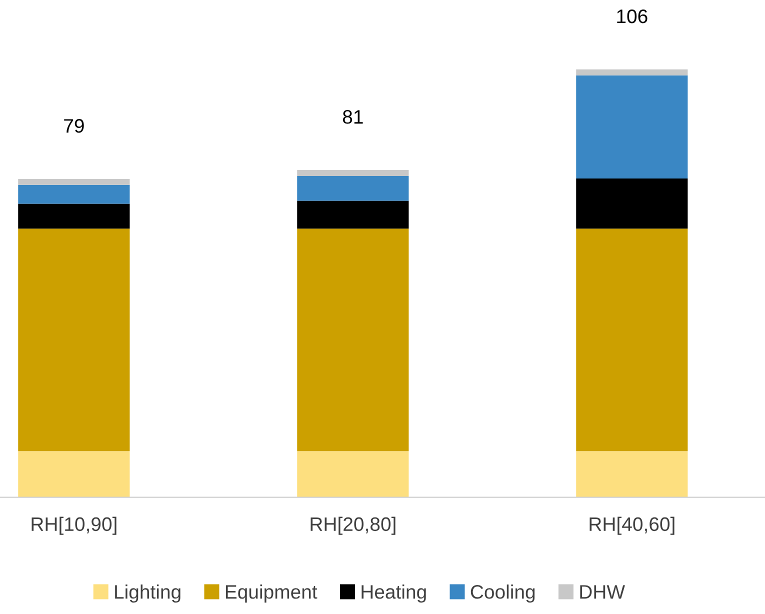  Describe the element at coordinates (394, 593) in the screenshot. I see `legend-label: Heating` at that location.